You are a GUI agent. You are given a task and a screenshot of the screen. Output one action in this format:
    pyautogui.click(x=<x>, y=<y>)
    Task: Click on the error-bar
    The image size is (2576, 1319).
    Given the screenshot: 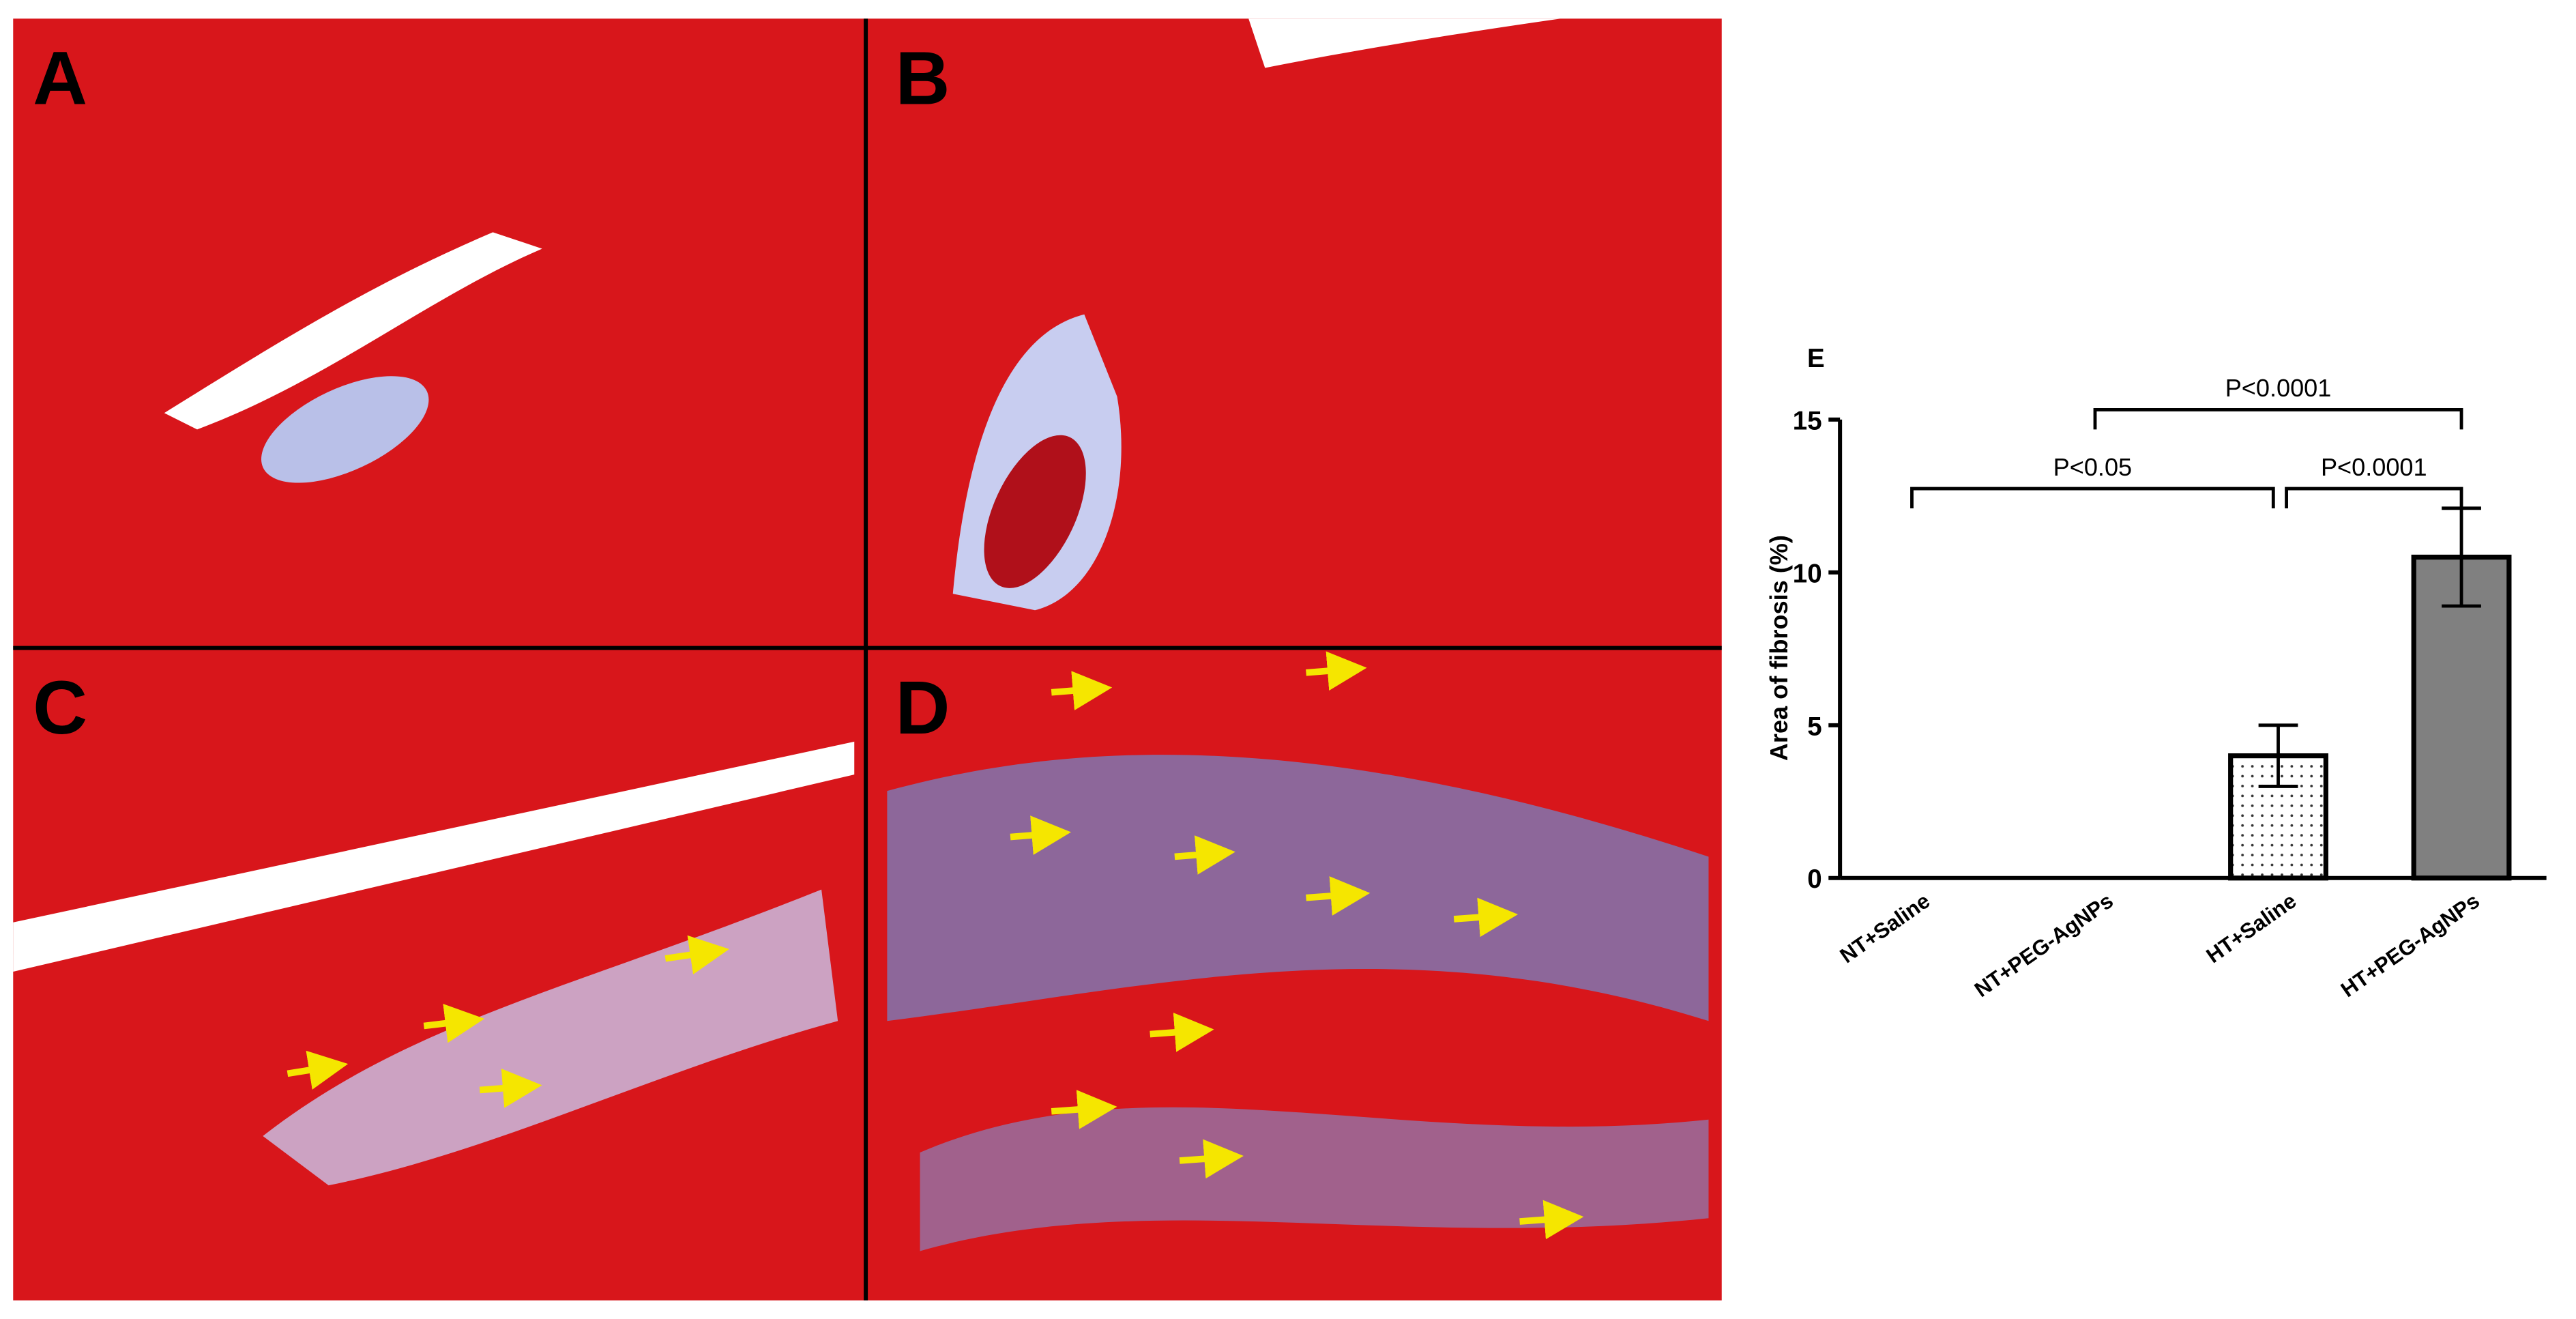 What is the action you would take?
    pyautogui.click(x=2278, y=755)
    